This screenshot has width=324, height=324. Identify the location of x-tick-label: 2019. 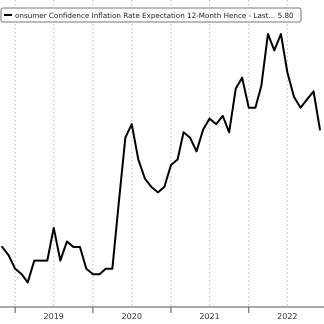
(54, 316).